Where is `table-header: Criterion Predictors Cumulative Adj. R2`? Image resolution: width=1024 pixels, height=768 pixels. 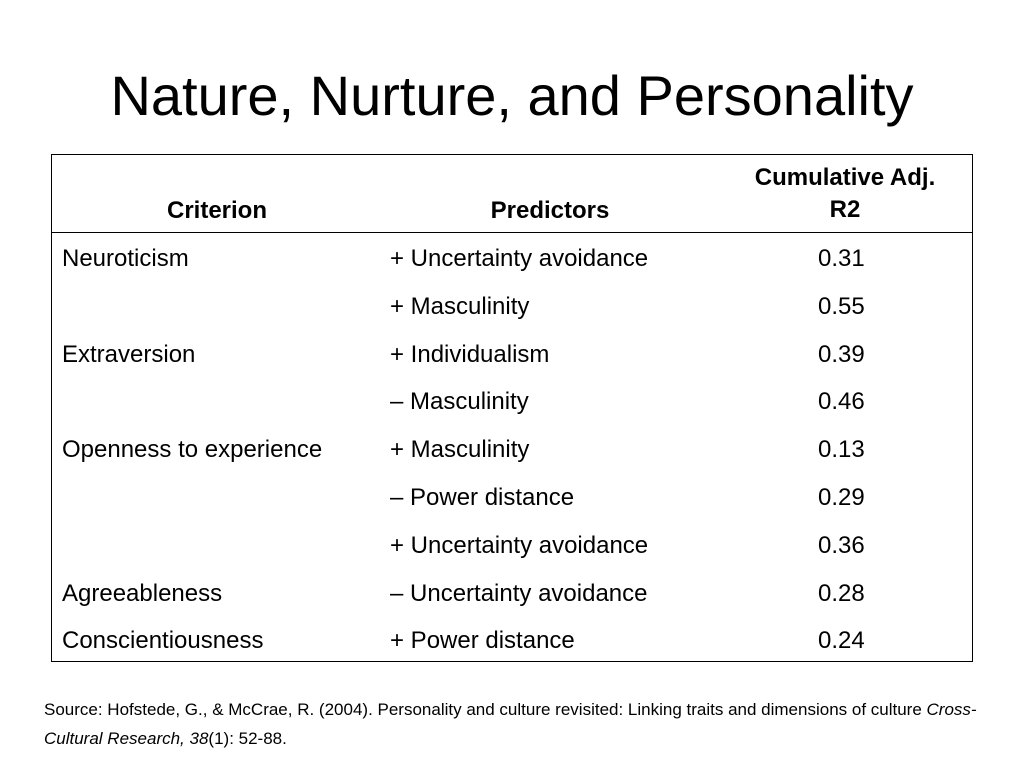
table-header: Criterion Predictors Cumulative Adj. R2 is located at coordinates (512, 194).